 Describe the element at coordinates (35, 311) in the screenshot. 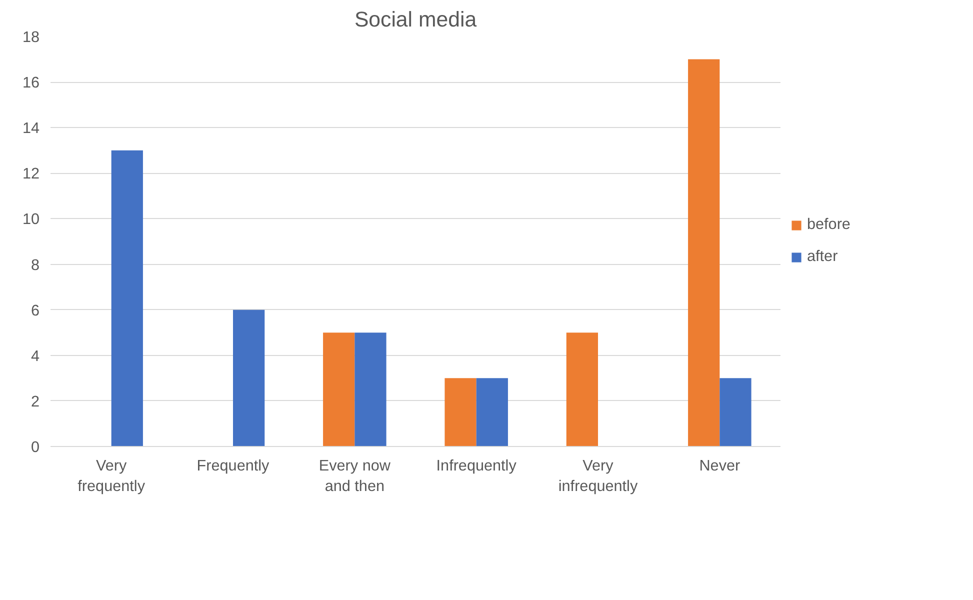

I see `y-tick-label: 6` at that location.